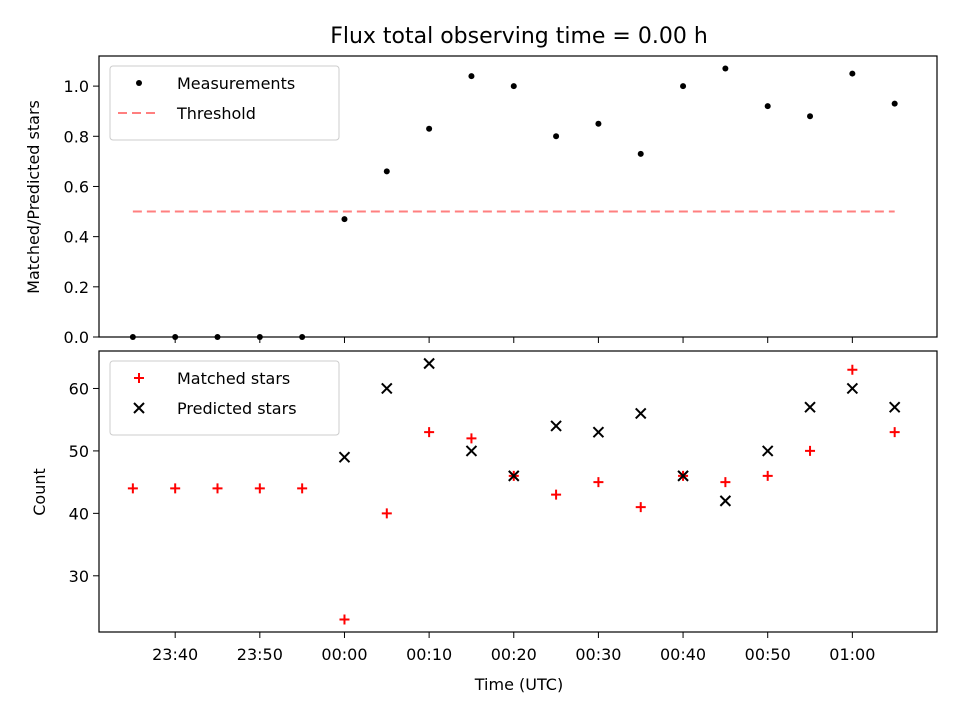 The width and height of the screenshot is (960, 720). What do you see at coordinates (76, 136) in the screenshot?
I see `y-tick-label: 0.8` at bounding box center [76, 136].